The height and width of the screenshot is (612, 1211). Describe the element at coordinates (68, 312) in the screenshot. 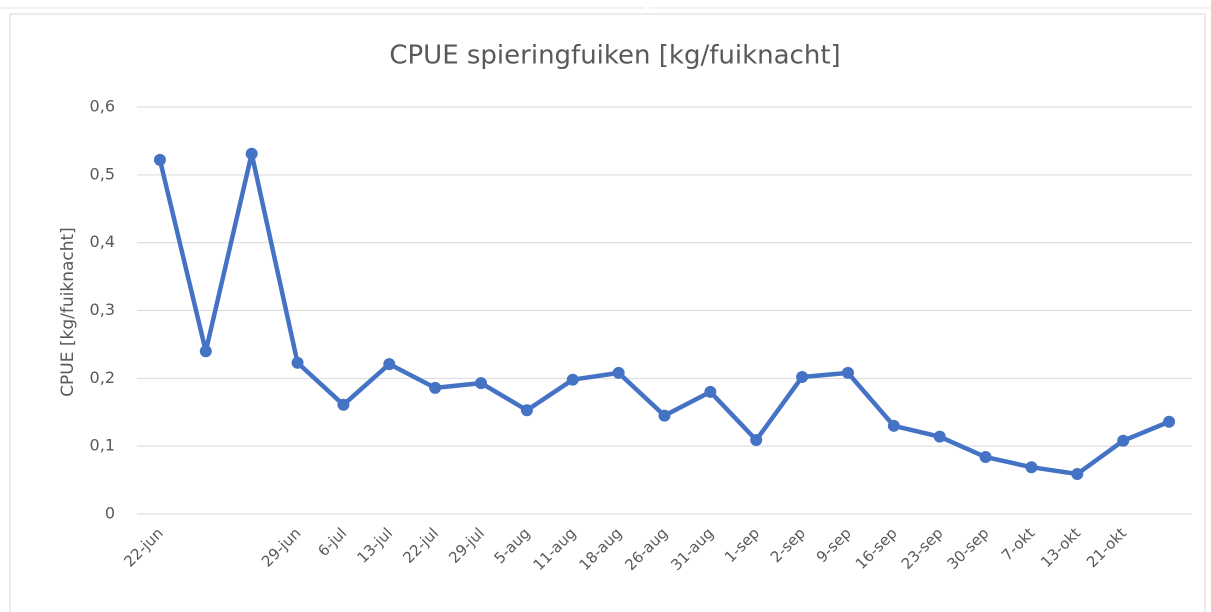

I see `y-axis-label: CPUE [kg/fuiknacht]` at that location.